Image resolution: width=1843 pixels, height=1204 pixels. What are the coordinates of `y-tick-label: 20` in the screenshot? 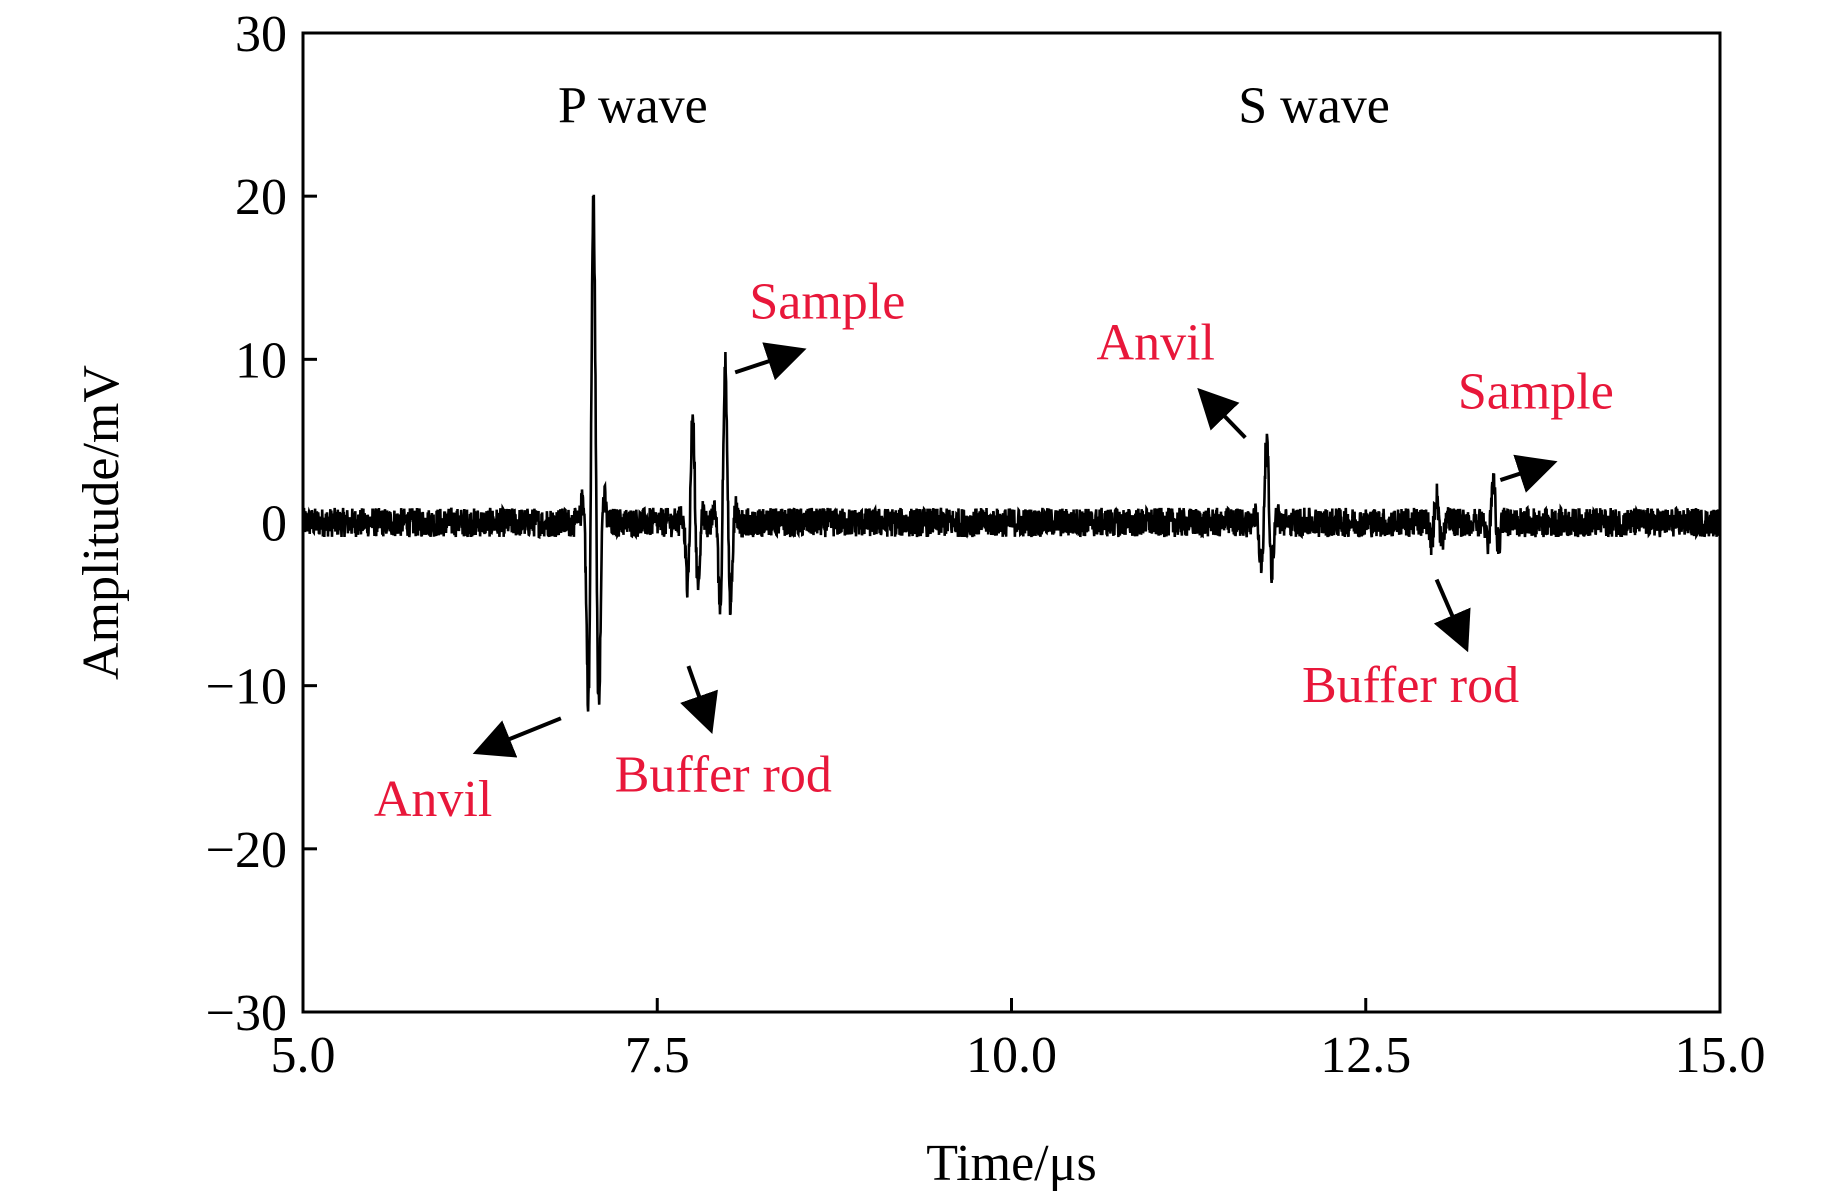 It's located at (261, 197).